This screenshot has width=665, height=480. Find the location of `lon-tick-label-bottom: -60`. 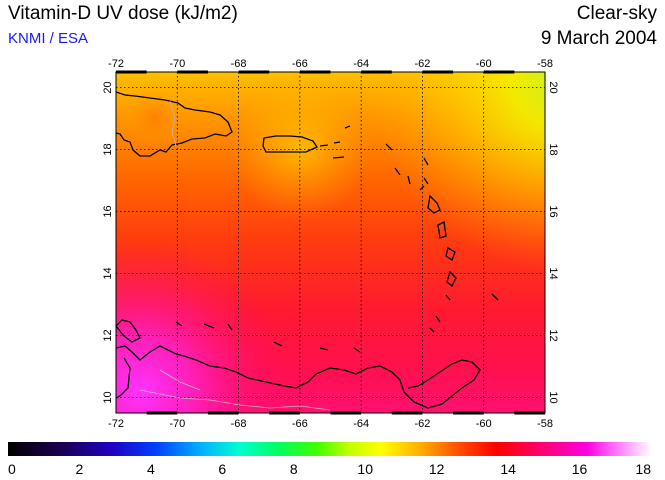

lon-tick-label-bottom: -60 is located at coordinates (484, 424).